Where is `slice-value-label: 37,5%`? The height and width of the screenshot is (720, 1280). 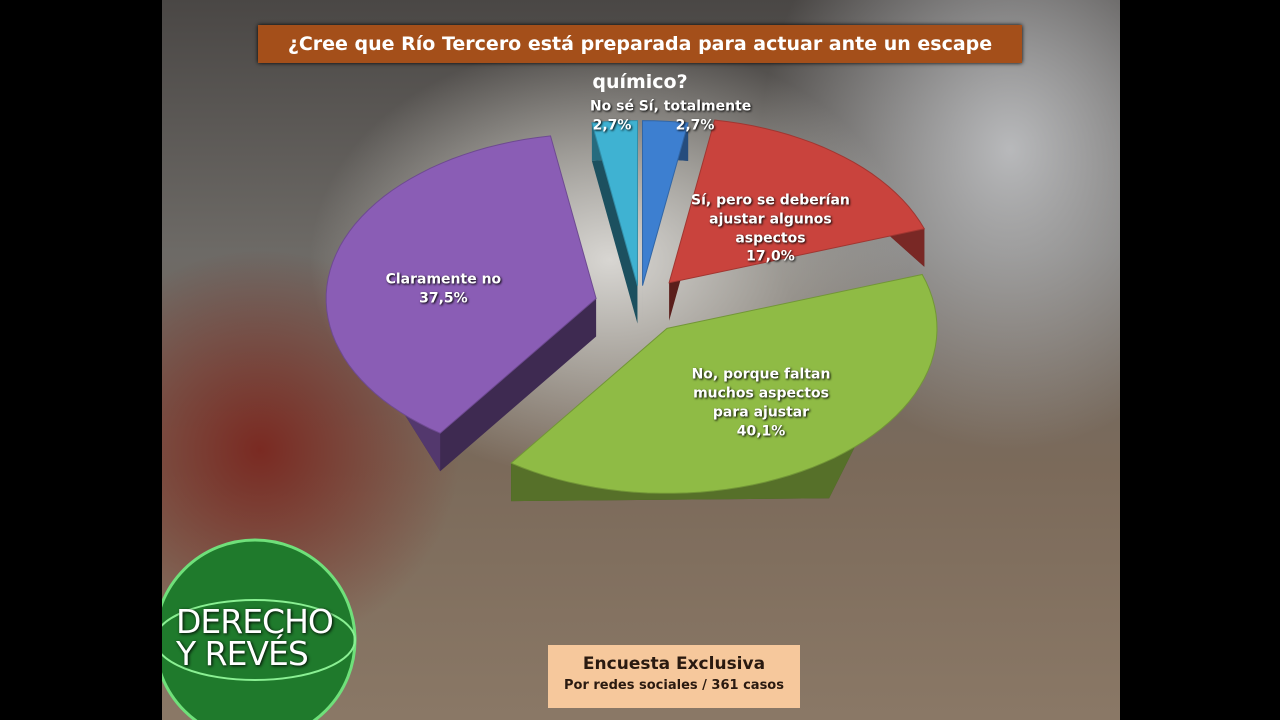 slice-value-label: 37,5% is located at coordinates (443, 298).